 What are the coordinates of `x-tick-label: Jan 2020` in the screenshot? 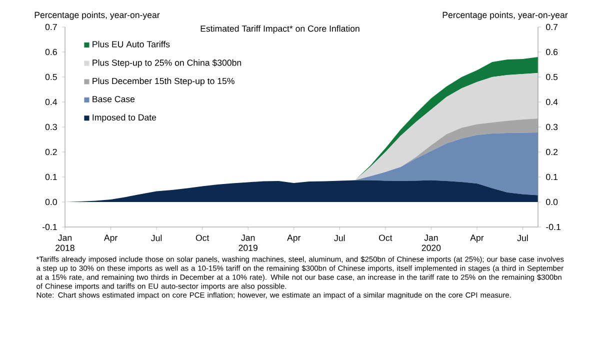 It's located at (431, 242).